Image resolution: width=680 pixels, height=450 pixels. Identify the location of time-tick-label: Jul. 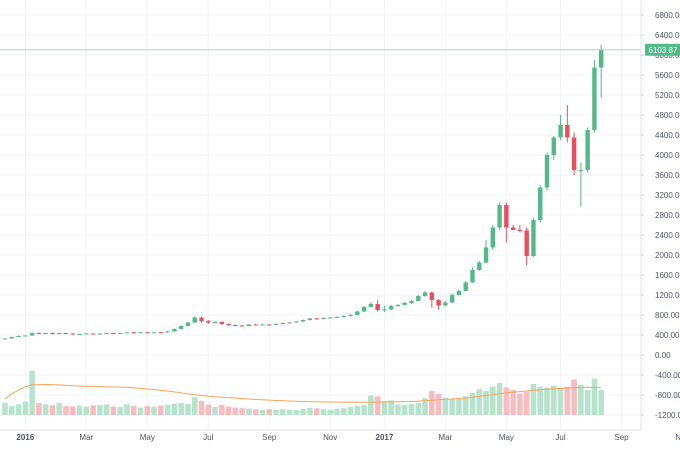
(208, 437).